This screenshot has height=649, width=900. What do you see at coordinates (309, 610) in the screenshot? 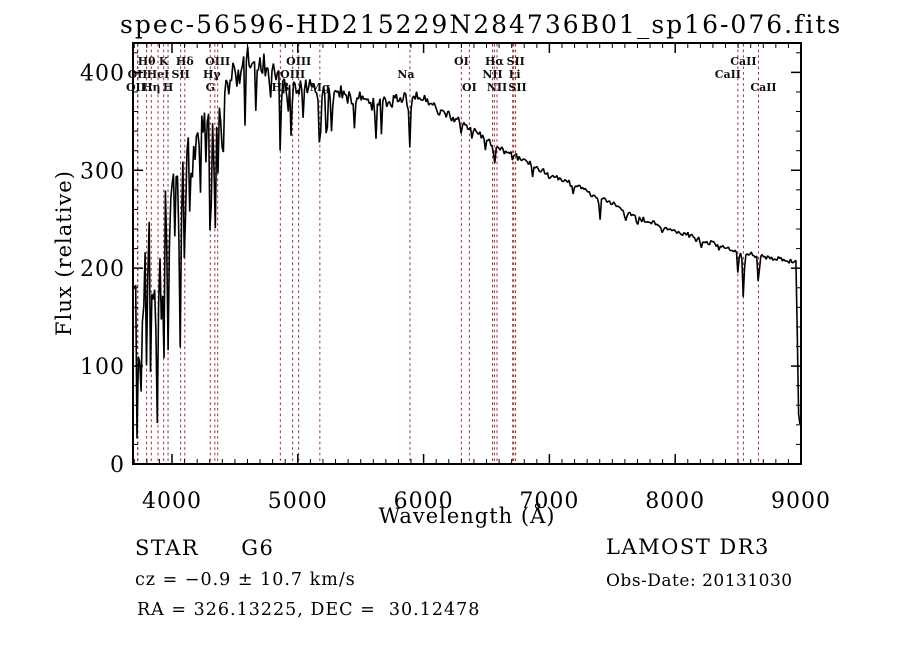
I see `coordinates-text: RA = 326.13225, DEC = 30.12478` at bounding box center [309, 610].